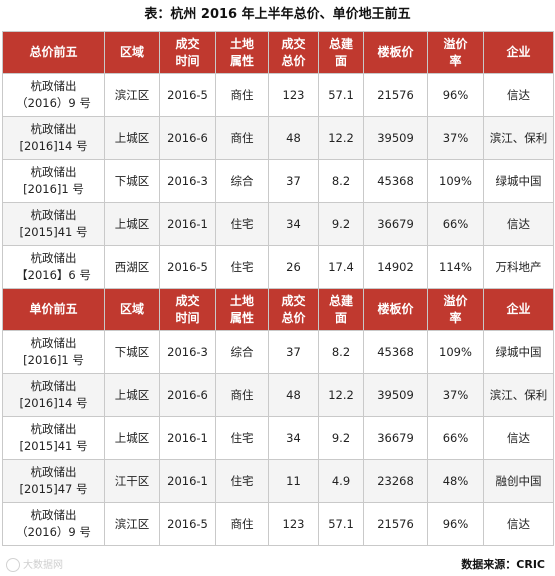  I want to click on total-price-cell: 37, so click(293, 352).